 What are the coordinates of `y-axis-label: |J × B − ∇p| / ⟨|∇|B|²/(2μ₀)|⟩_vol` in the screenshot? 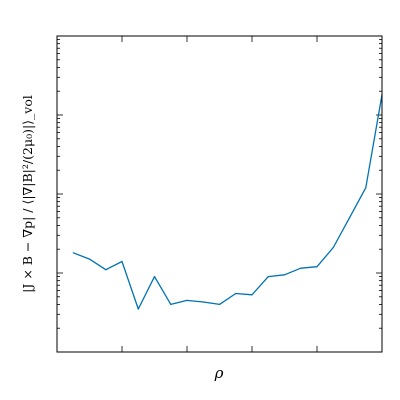 It's located at (27, 194).